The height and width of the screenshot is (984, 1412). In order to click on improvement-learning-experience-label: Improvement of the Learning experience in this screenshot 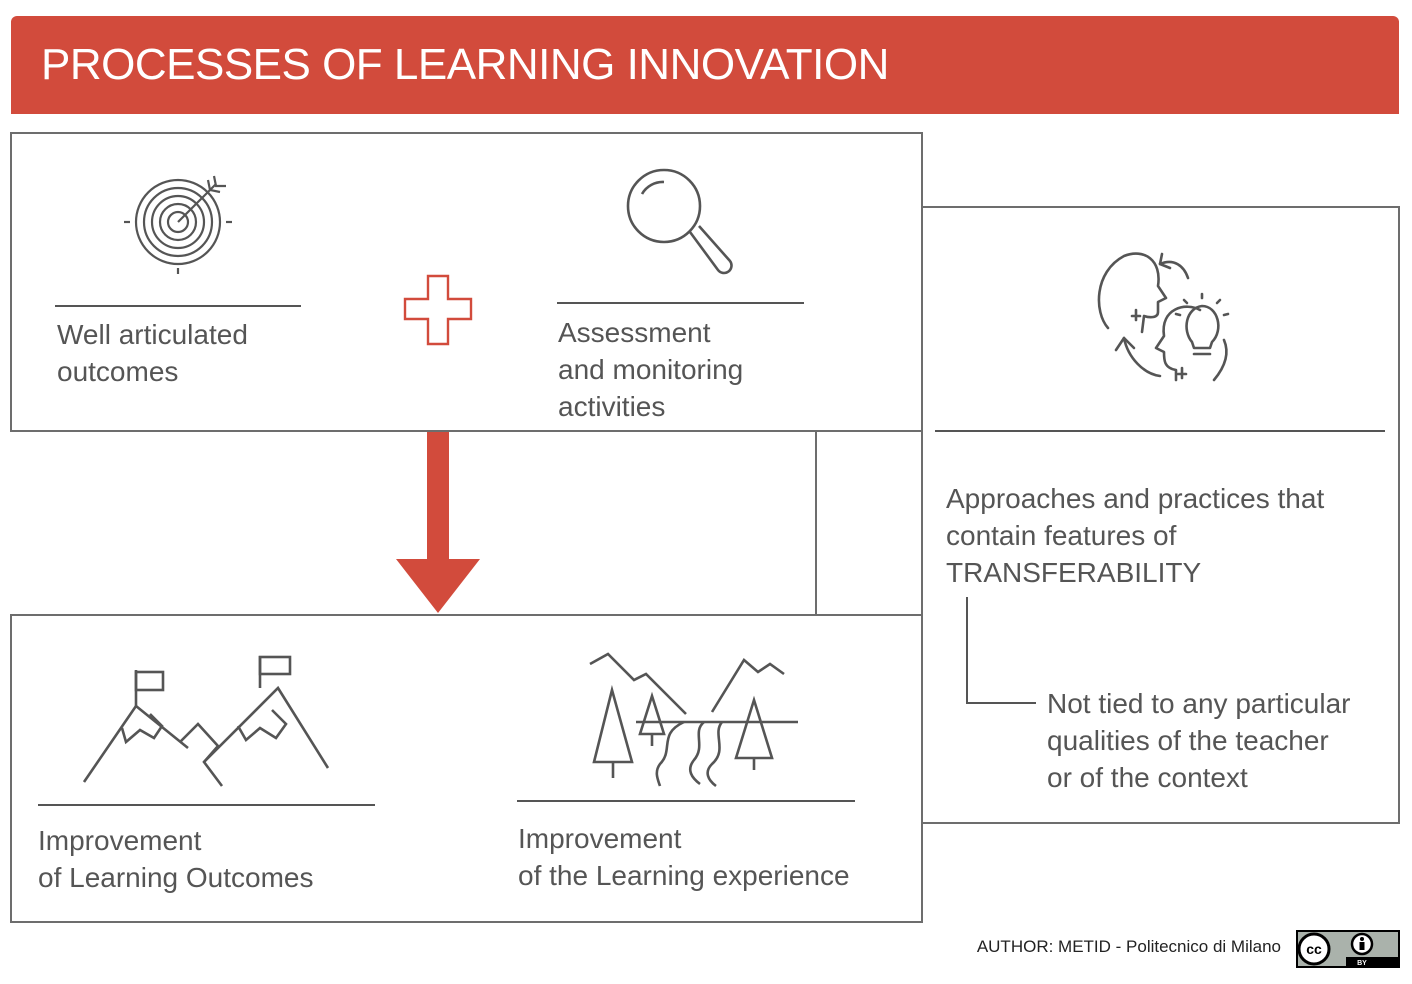, I will do `click(684, 857)`.